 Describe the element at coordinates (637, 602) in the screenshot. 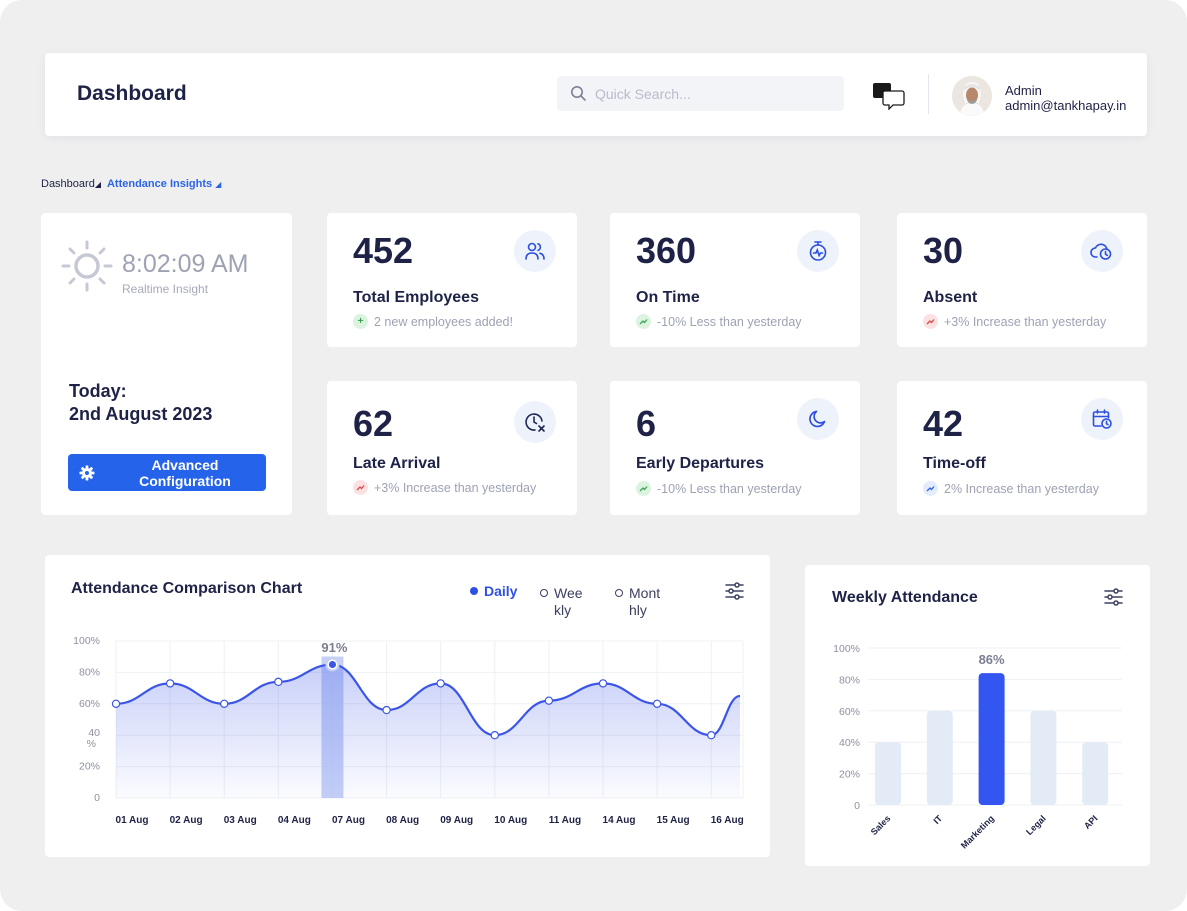

I see `tab-monthly: Mont hly` at that location.